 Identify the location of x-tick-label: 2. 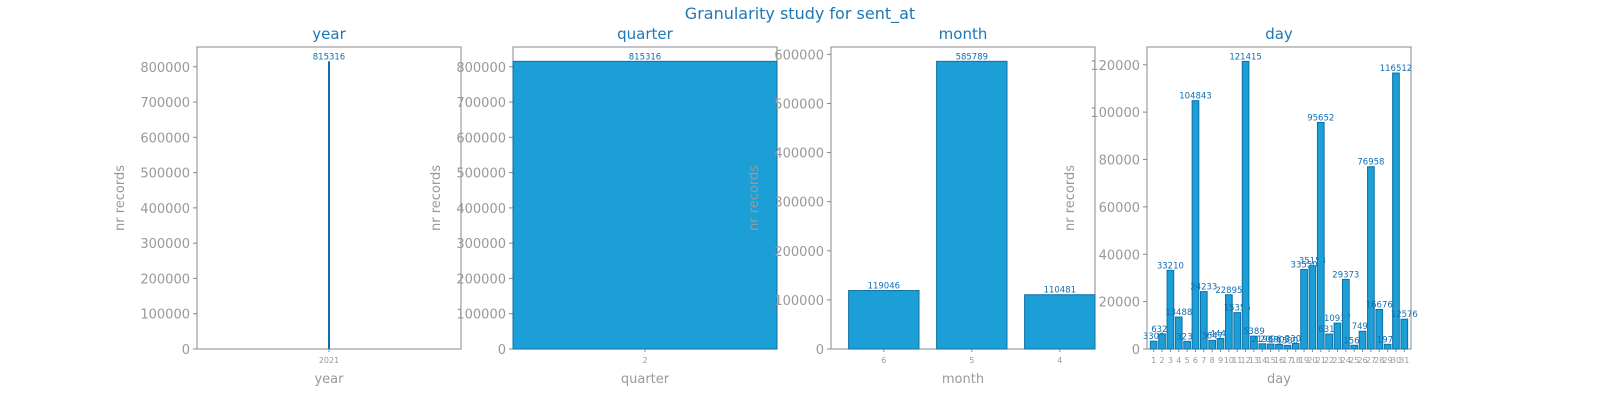
(1161, 360).